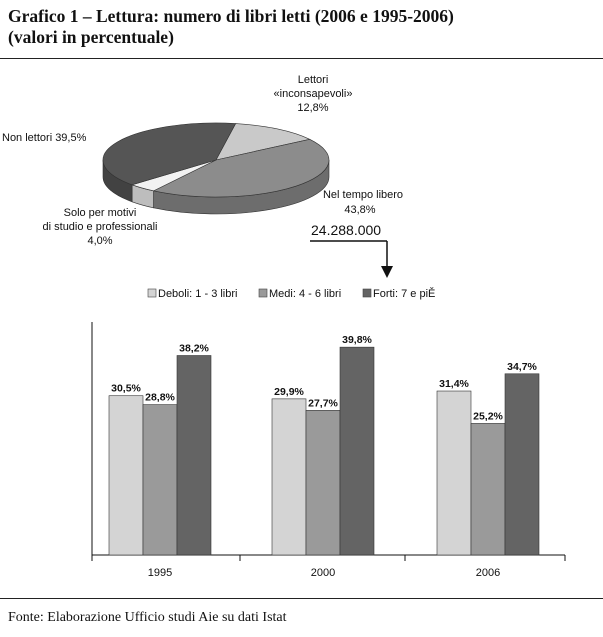 The image size is (603, 637). Describe the element at coordinates (91, 37) in the screenshot. I see `title-line-2: (valori in percentuale)` at that location.